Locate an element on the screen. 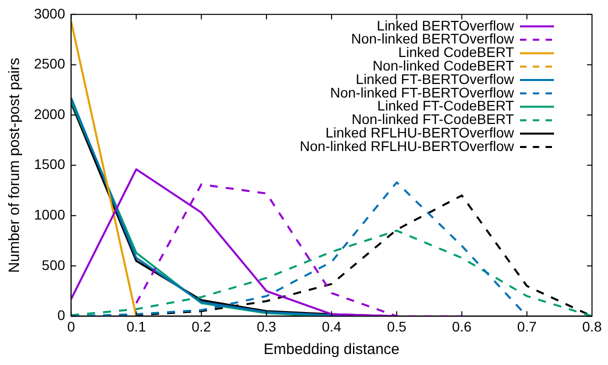 Image resolution: width=608 pixels, height=365 pixels. legend-label: Non-linked FT-BERTOverflow is located at coordinates (422, 92).